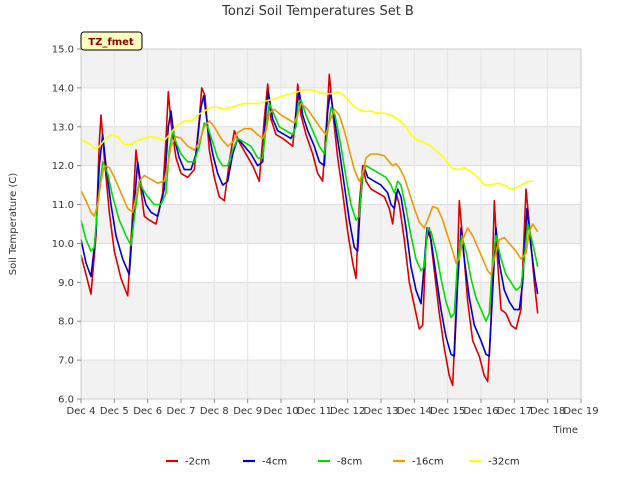 The height and width of the screenshot is (480, 640). I want to click on y-tick-label: 14.0, so click(63, 88).